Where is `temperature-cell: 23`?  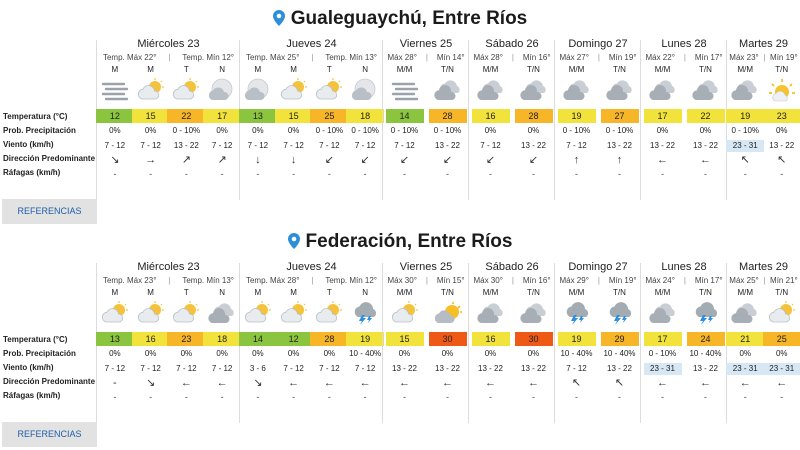 temperature-cell: 23 is located at coordinates (781, 116).